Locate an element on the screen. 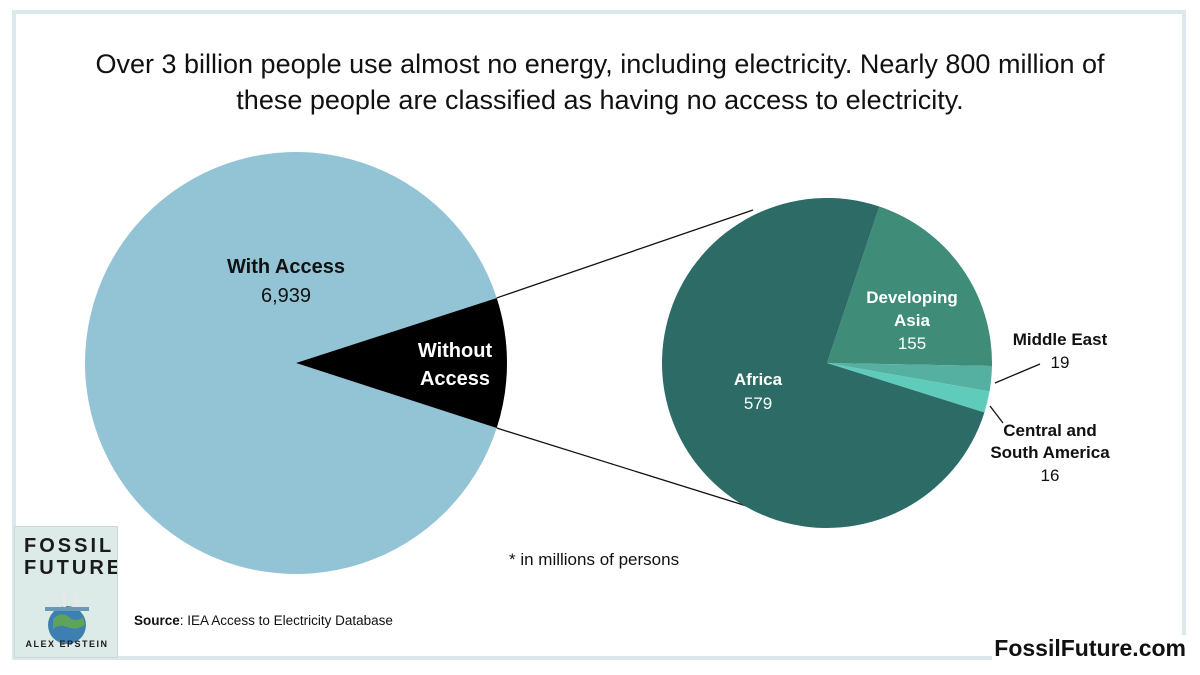 The image size is (1200, 675). source-text: : IEA Access to Electricity Database is located at coordinates (286, 620).